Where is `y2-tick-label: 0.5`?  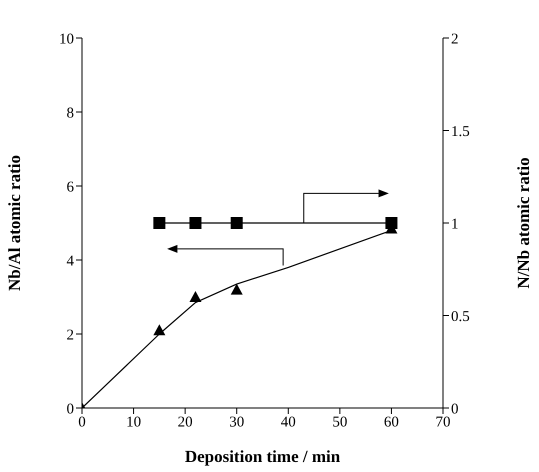
y2-tick-label: 0.5 is located at coordinates (460, 316).